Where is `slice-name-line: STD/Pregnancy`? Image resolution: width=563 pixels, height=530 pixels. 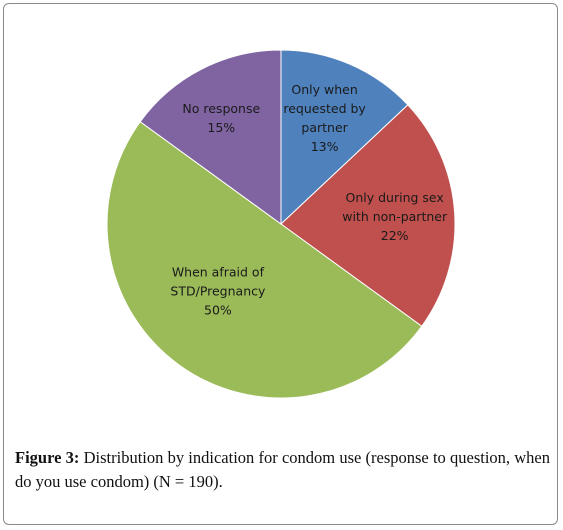 slice-name-line: STD/Pregnancy is located at coordinates (218, 291).